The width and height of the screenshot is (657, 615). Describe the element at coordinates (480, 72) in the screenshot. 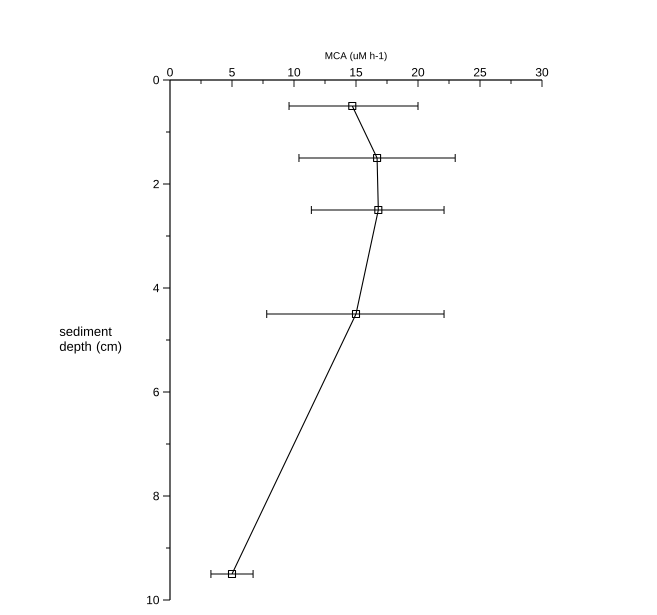

I see `x-tick-label: 25` at that location.